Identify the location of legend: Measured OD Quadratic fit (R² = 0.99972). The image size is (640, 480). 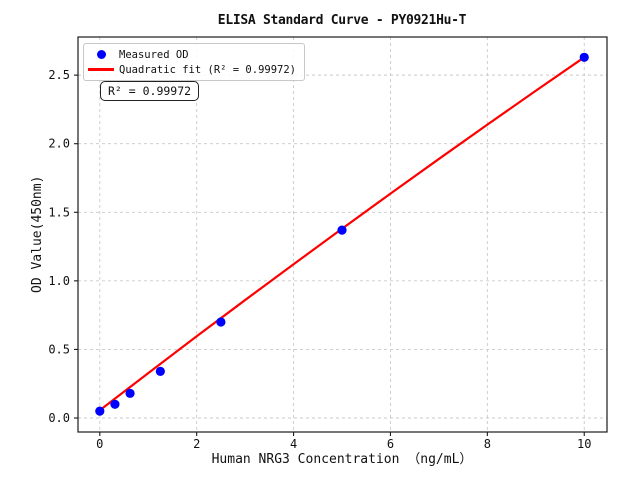
(194, 62).